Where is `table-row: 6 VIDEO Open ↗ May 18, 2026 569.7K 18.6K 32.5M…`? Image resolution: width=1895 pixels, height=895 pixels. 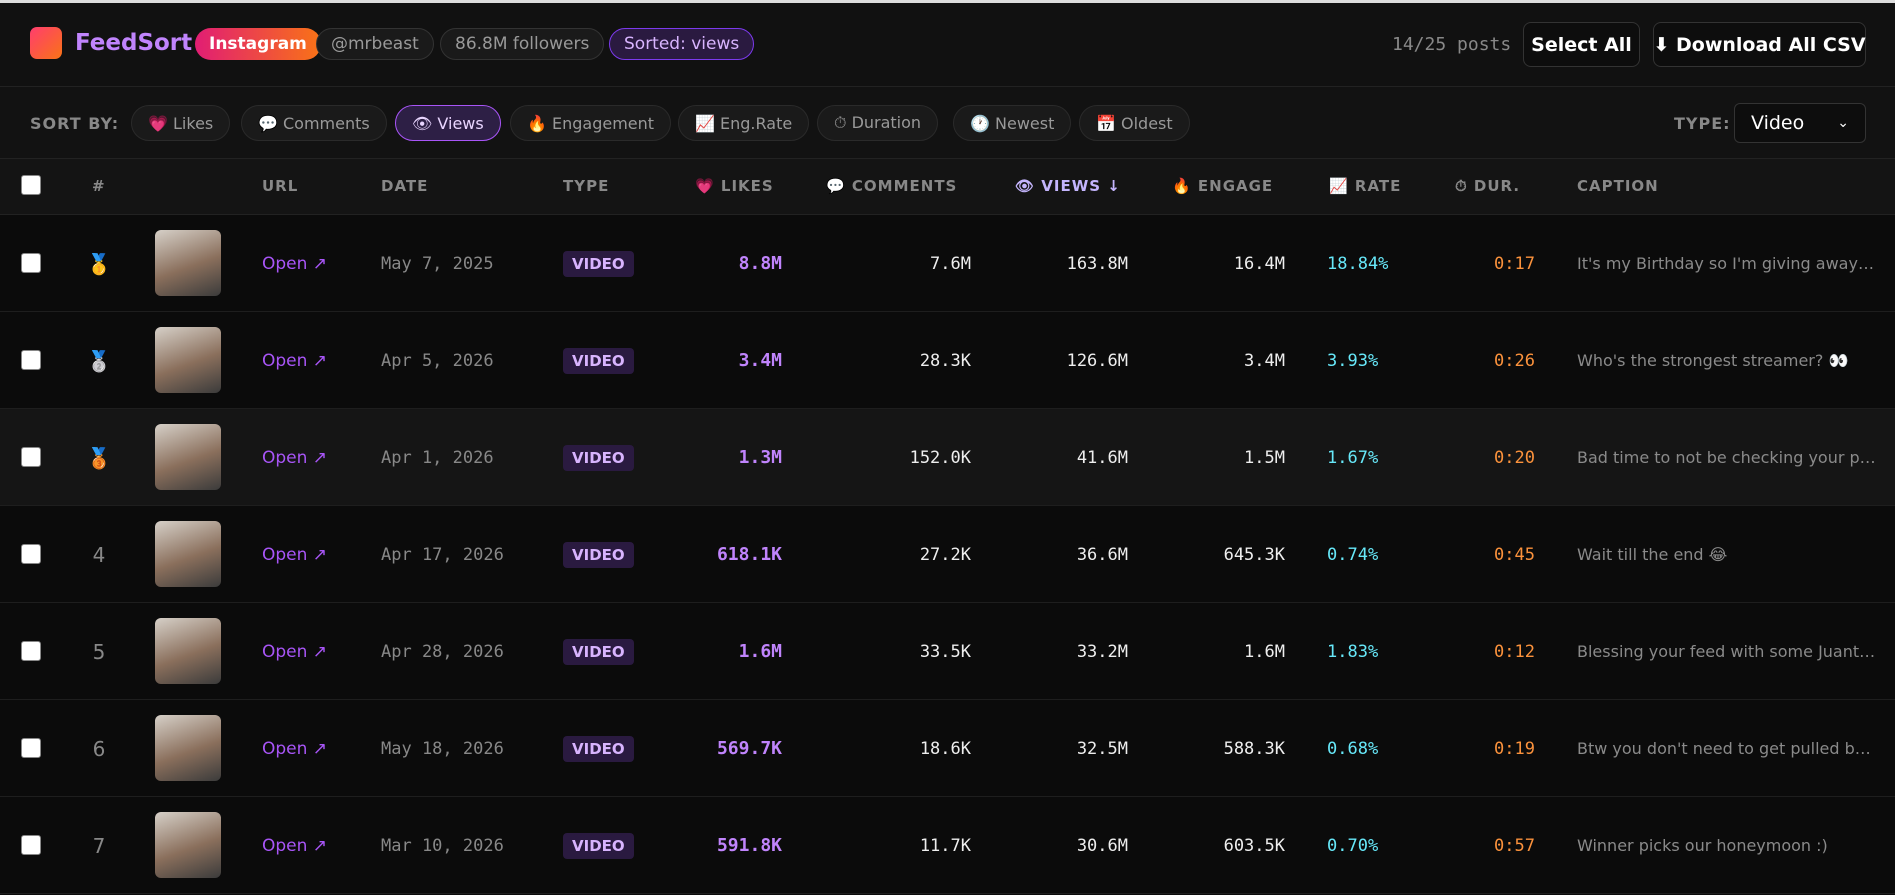 table-row: 6 VIDEO Open ↗ May 18, 2026 569.7K 18.6K 32.5M… is located at coordinates (947, 748).